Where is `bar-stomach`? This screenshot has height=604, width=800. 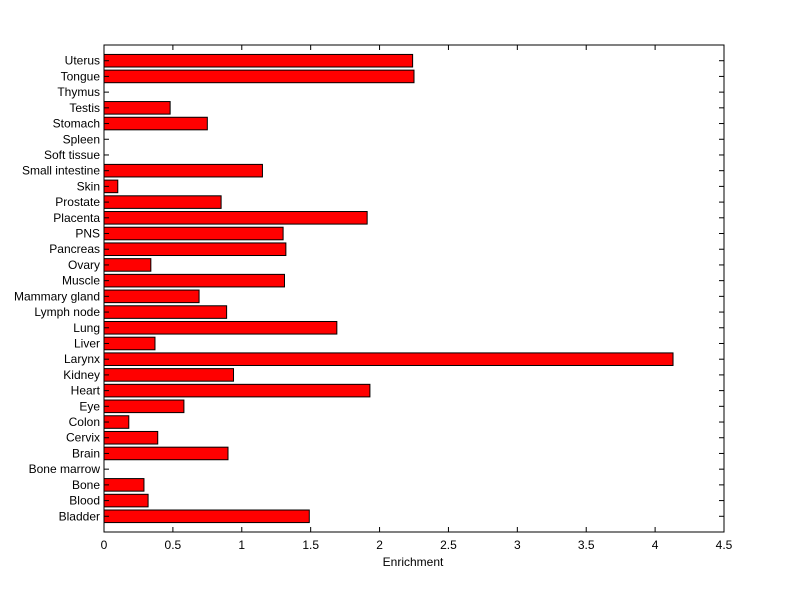
bar-stomach is located at coordinates (155, 123).